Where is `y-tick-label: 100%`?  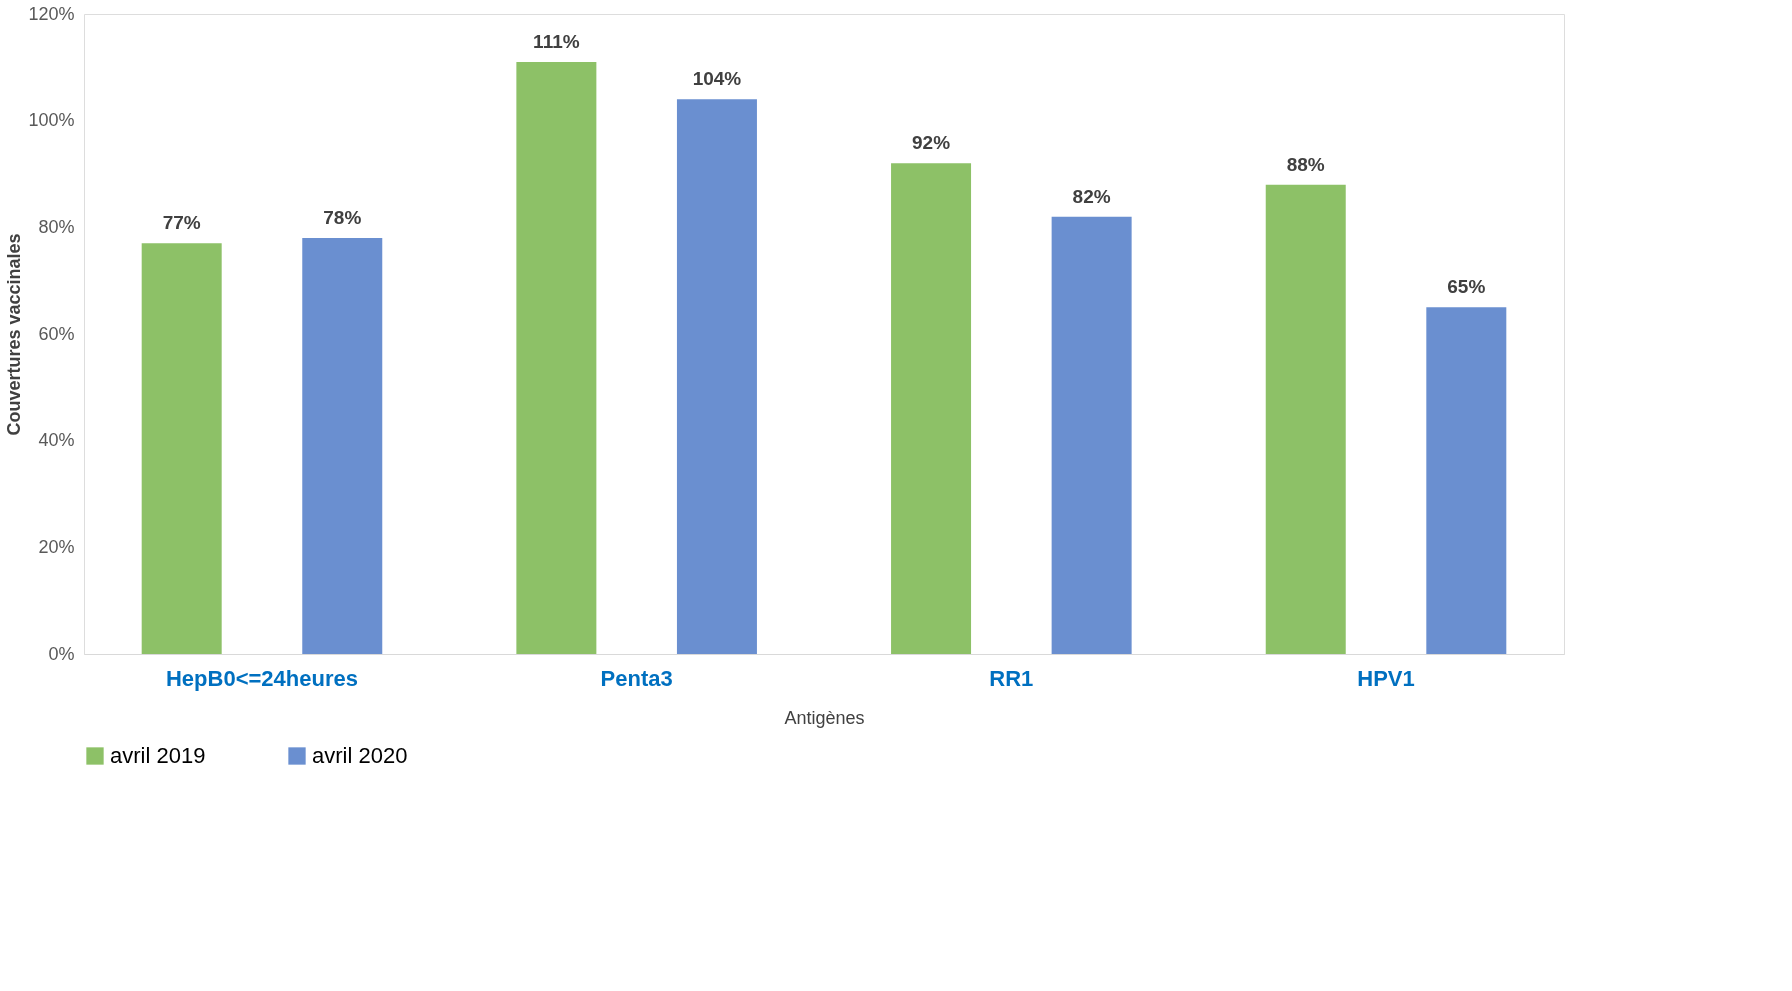
y-tick-label: 100% is located at coordinates (51, 120).